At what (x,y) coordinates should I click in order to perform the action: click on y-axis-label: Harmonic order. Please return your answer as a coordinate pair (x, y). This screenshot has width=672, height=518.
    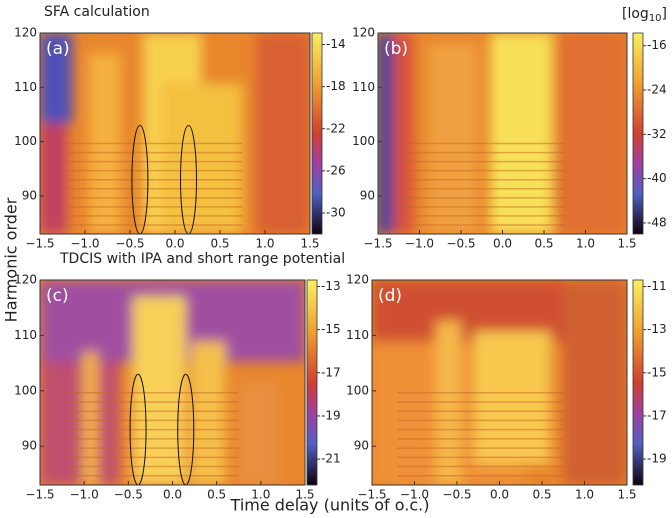
    Looking at the image, I should click on (11, 259).